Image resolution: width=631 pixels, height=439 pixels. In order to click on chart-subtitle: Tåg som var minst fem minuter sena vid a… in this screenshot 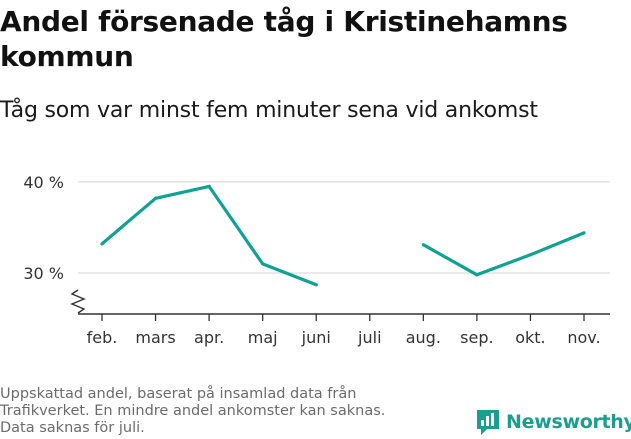, I will do `click(269, 110)`.